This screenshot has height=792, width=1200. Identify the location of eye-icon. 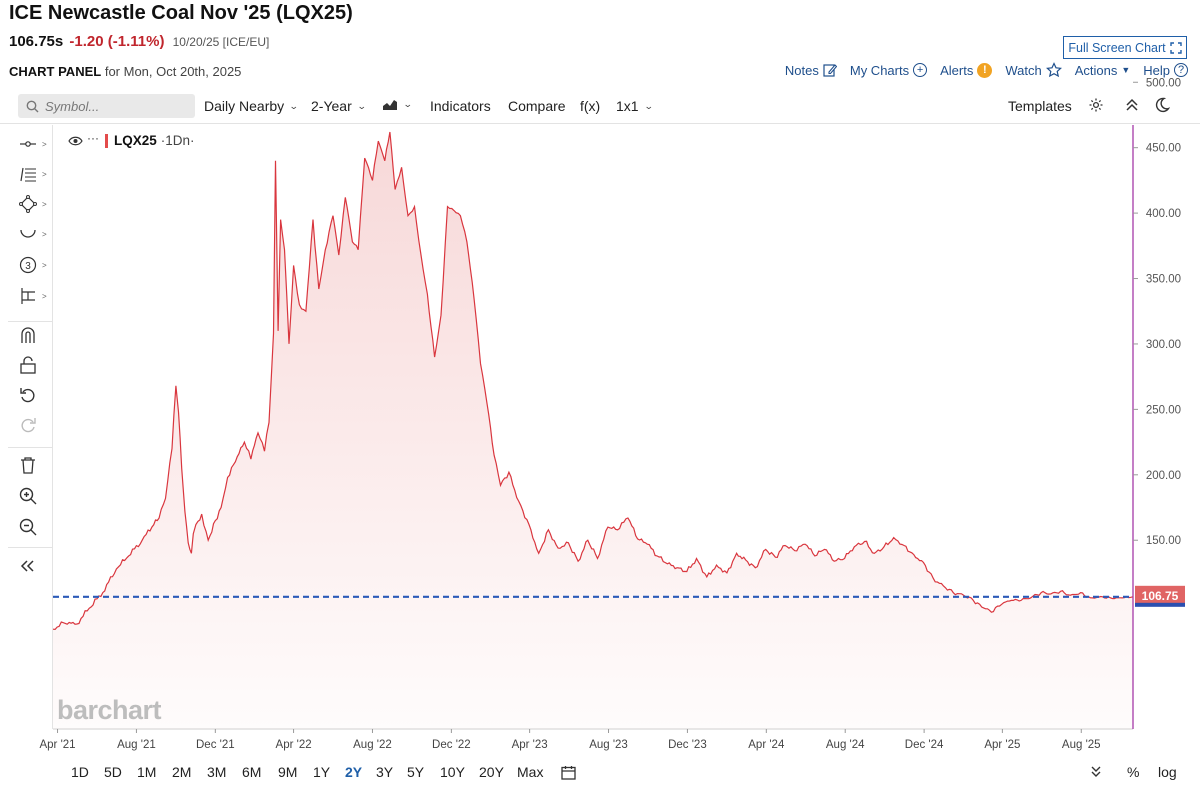
(75, 141).